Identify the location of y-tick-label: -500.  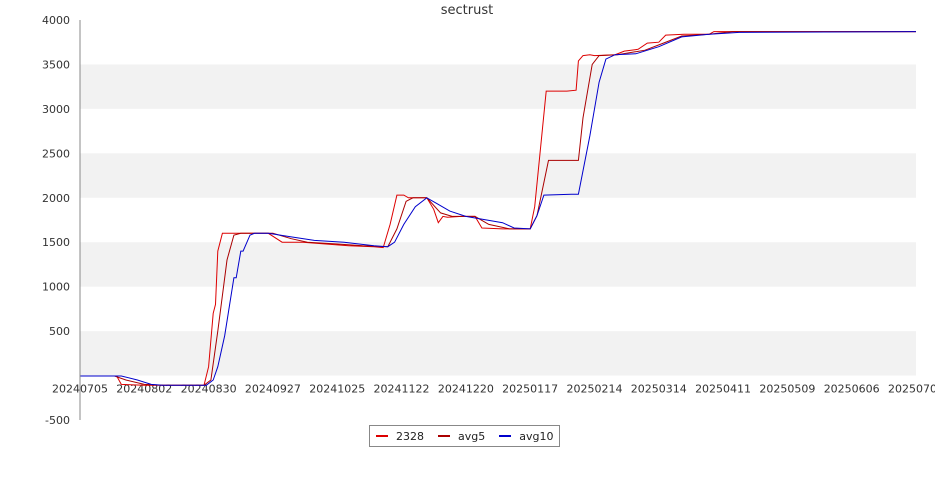
(57, 420).